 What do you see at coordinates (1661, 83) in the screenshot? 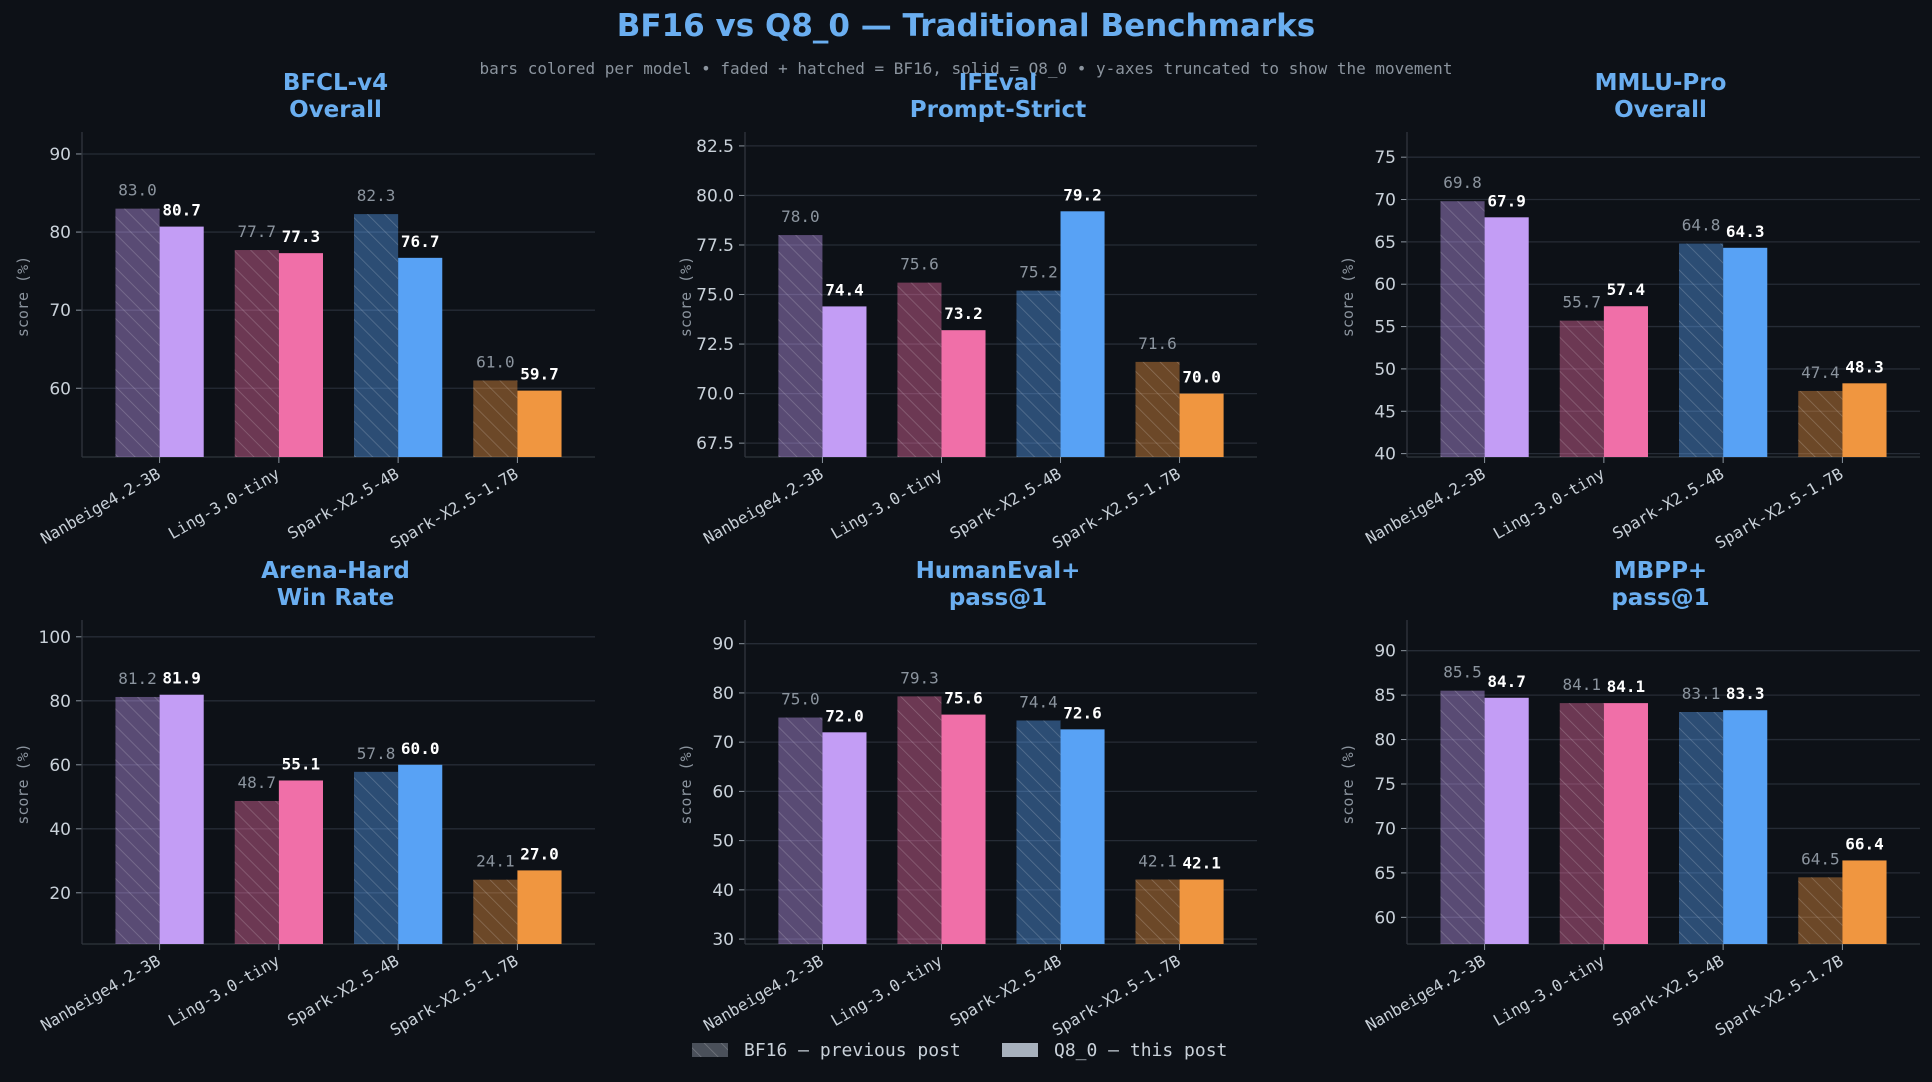
I see `panel-title: MMLU-Pro` at bounding box center [1661, 83].